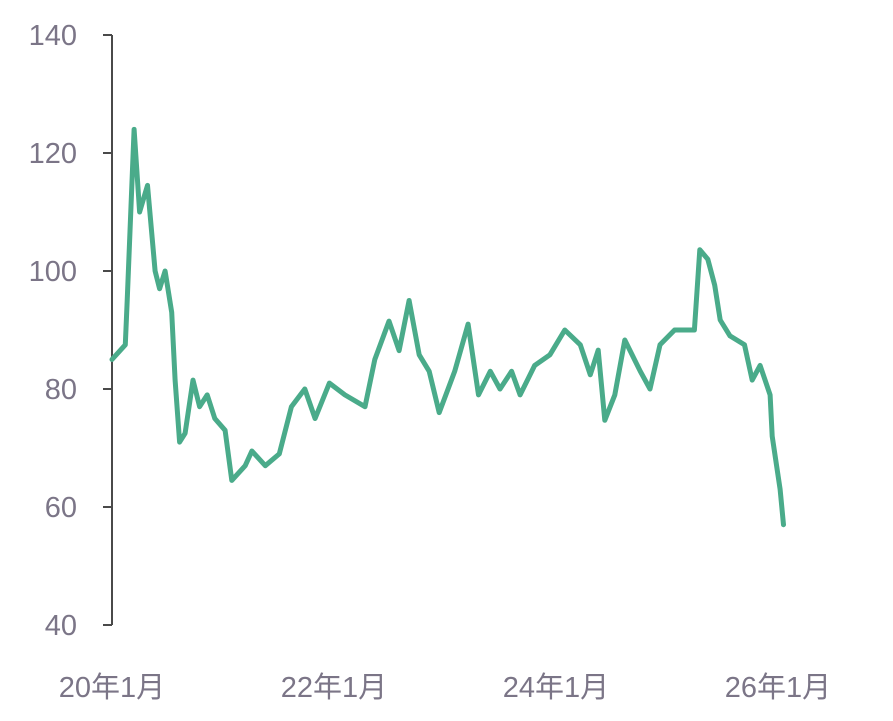 The height and width of the screenshot is (721, 893). What do you see at coordinates (556, 687) in the screenshot?
I see `x-tick-label: 24年1月` at bounding box center [556, 687].